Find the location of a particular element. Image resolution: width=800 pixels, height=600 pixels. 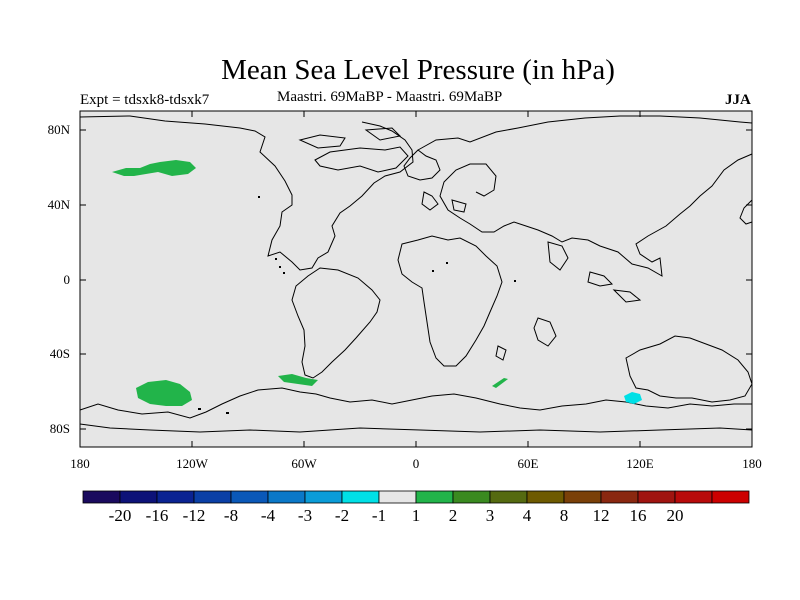

colorbar-label: 16 is located at coordinates (638, 515).